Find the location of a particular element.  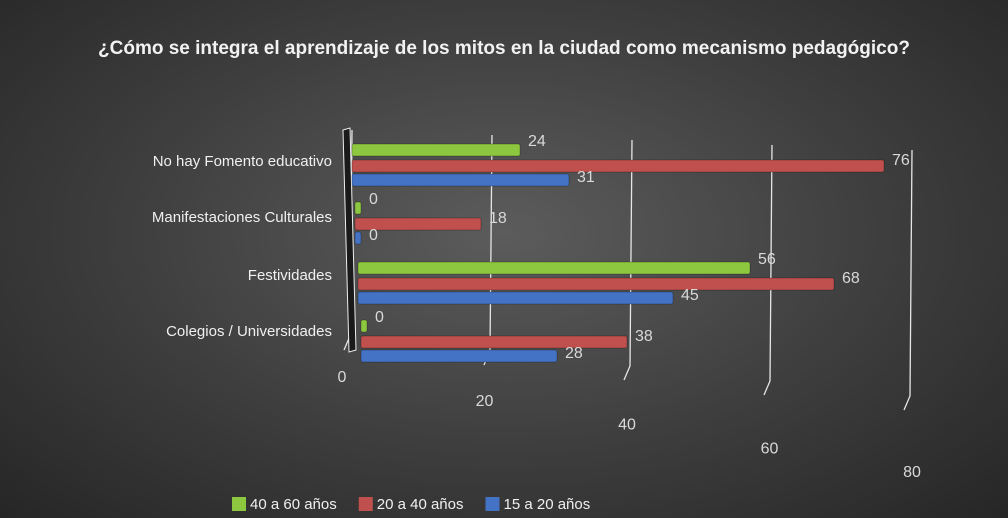

x-tick-label: 20 is located at coordinates (485, 401).